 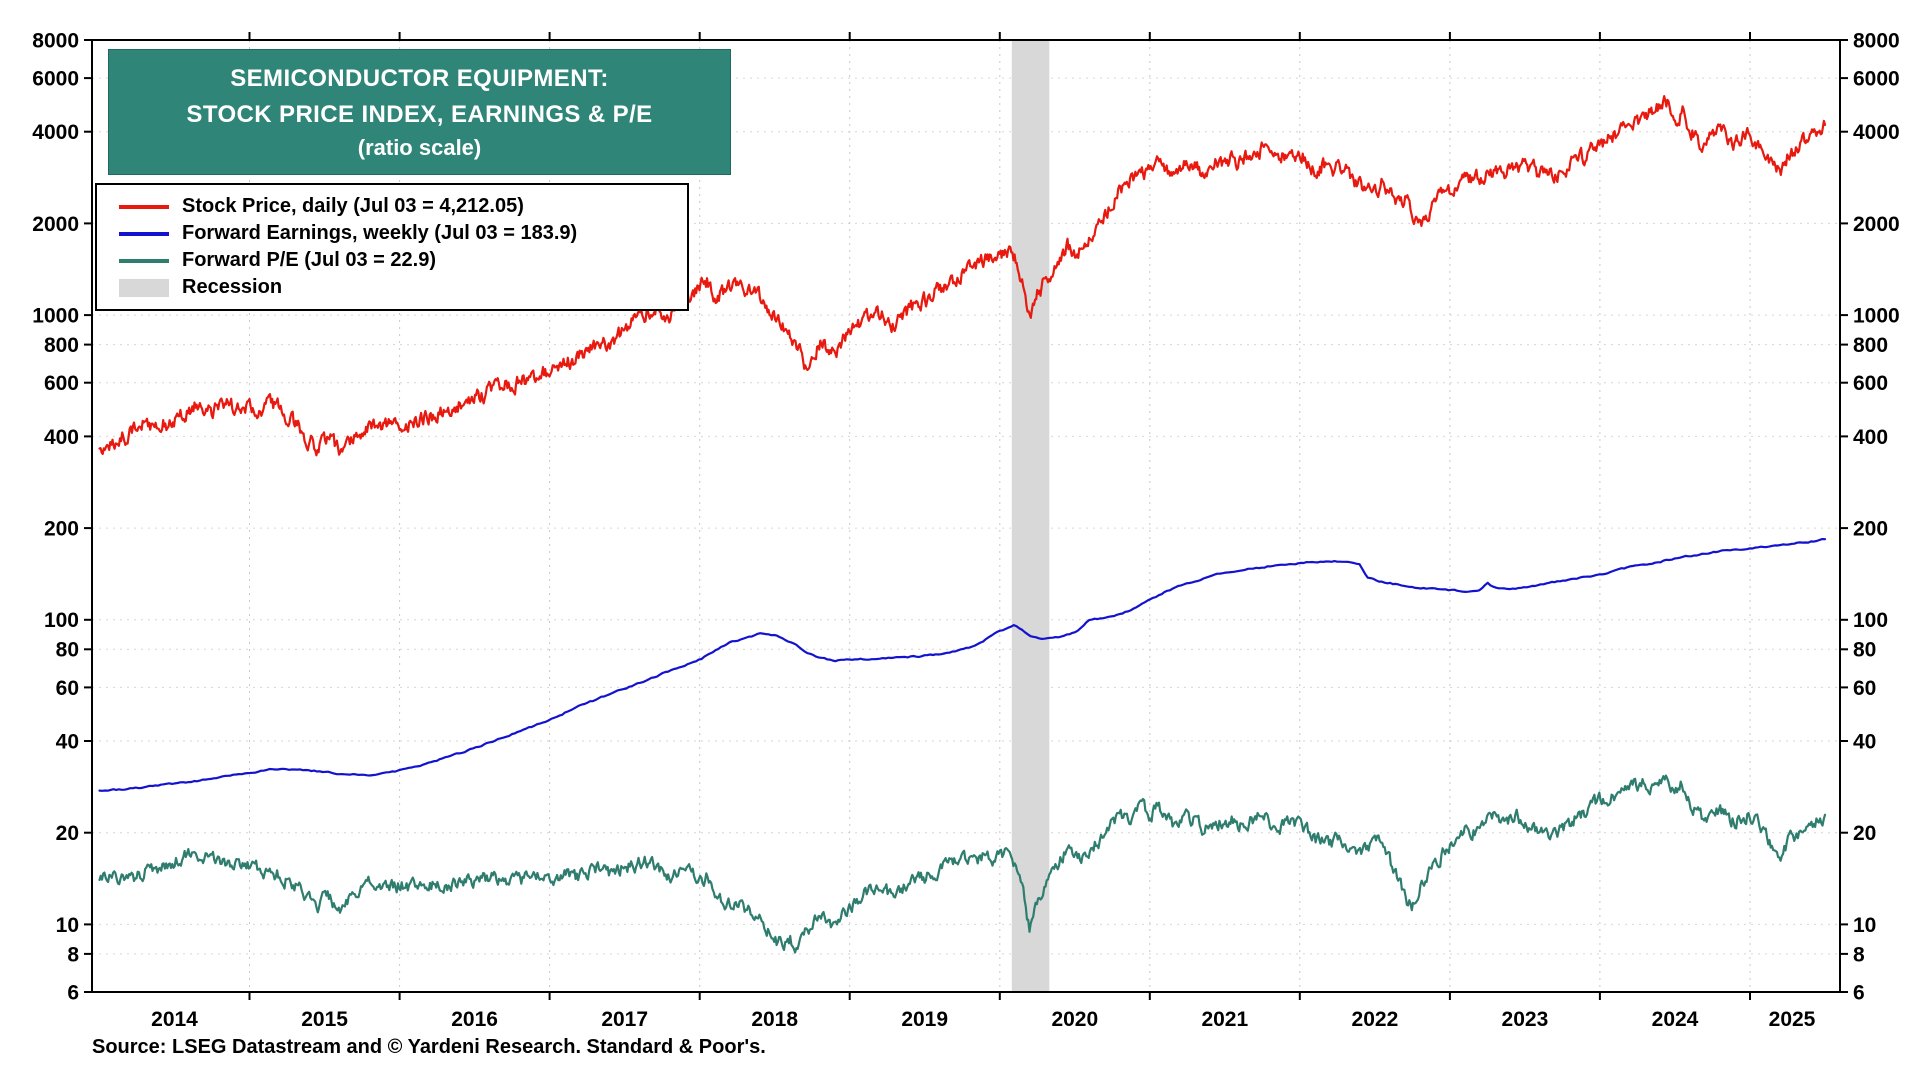 What do you see at coordinates (1859, 992) in the screenshot?
I see `y-axis-label-right: 6` at bounding box center [1859, 992].